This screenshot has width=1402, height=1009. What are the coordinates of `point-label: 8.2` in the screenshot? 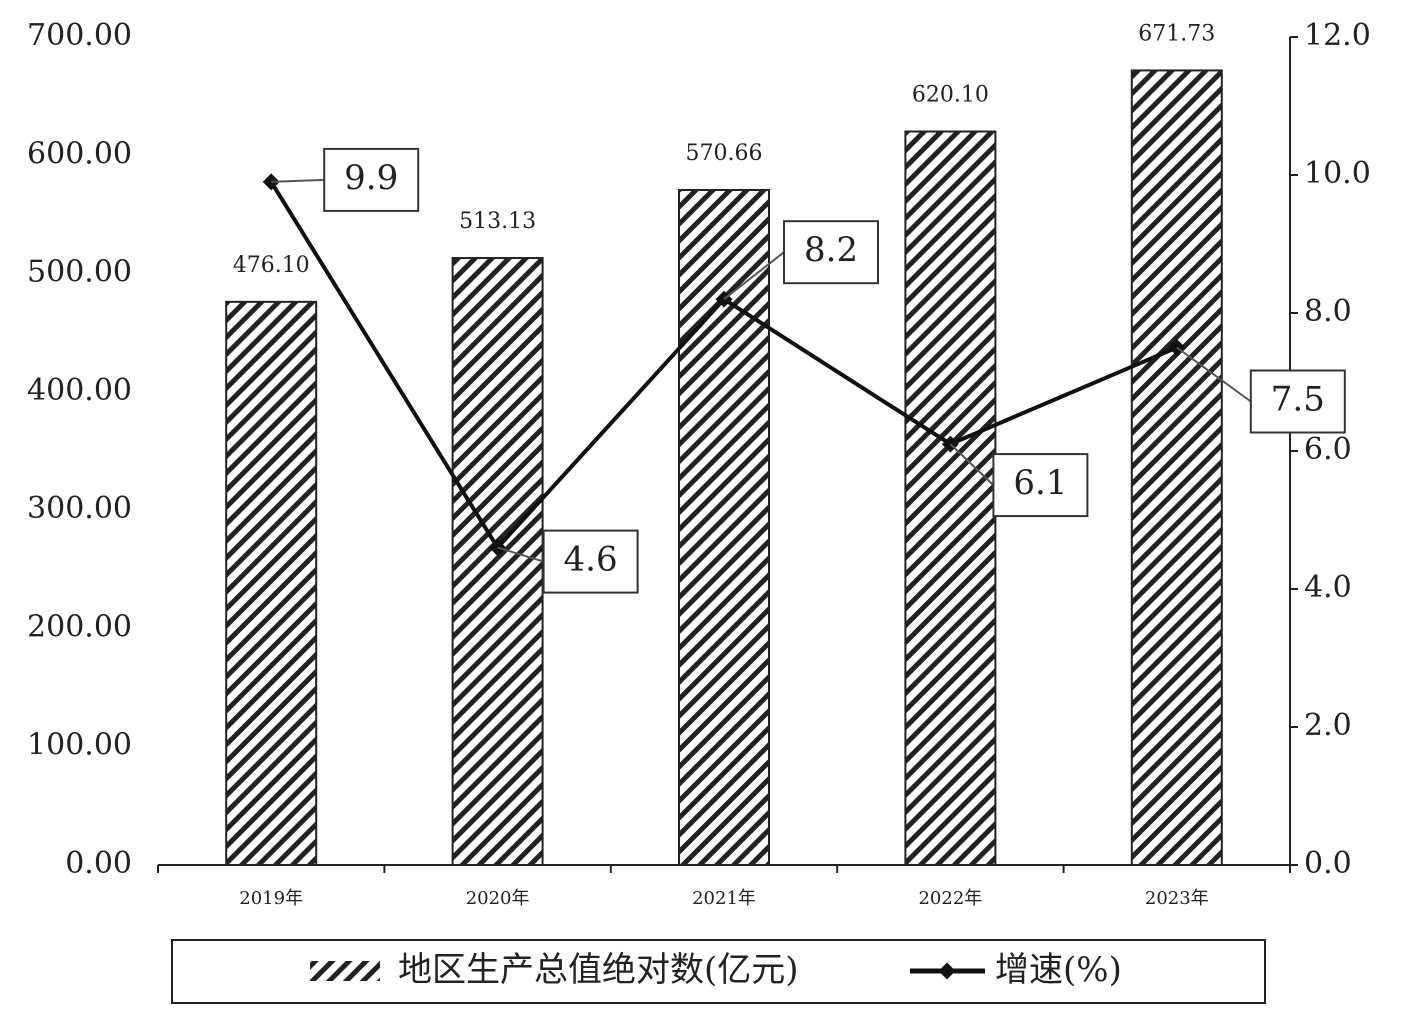 It's located at (831, 250).